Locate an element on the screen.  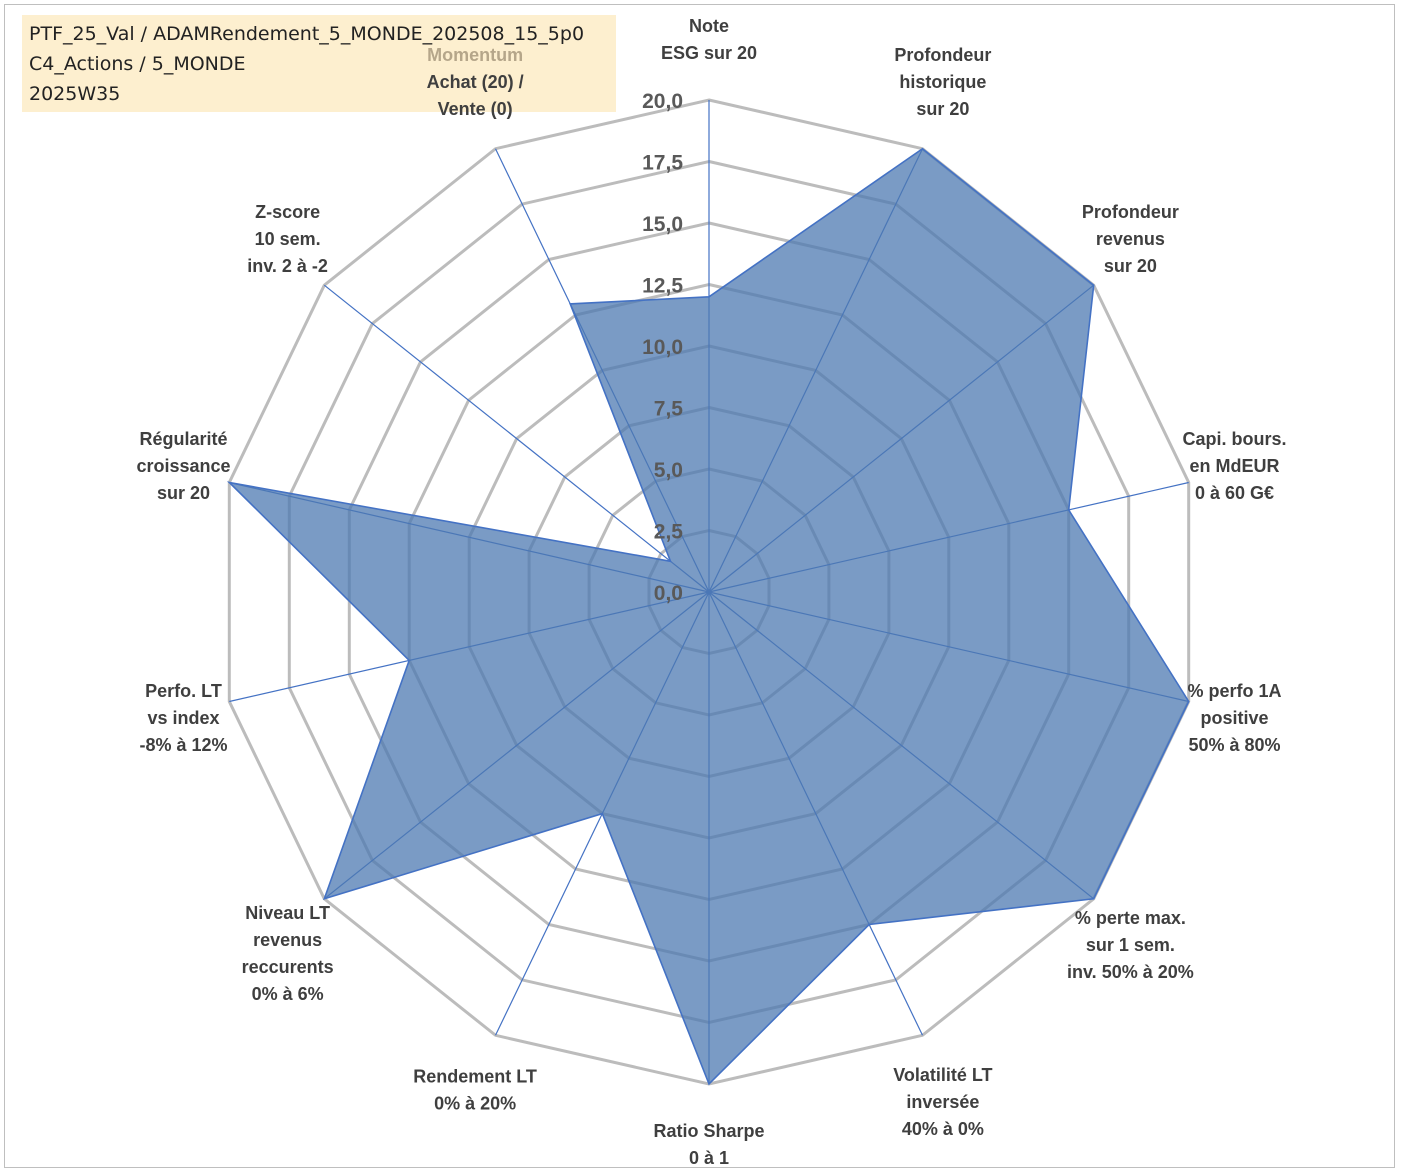
category-label-line: % perte max. is located at coordinates (1130, 918).